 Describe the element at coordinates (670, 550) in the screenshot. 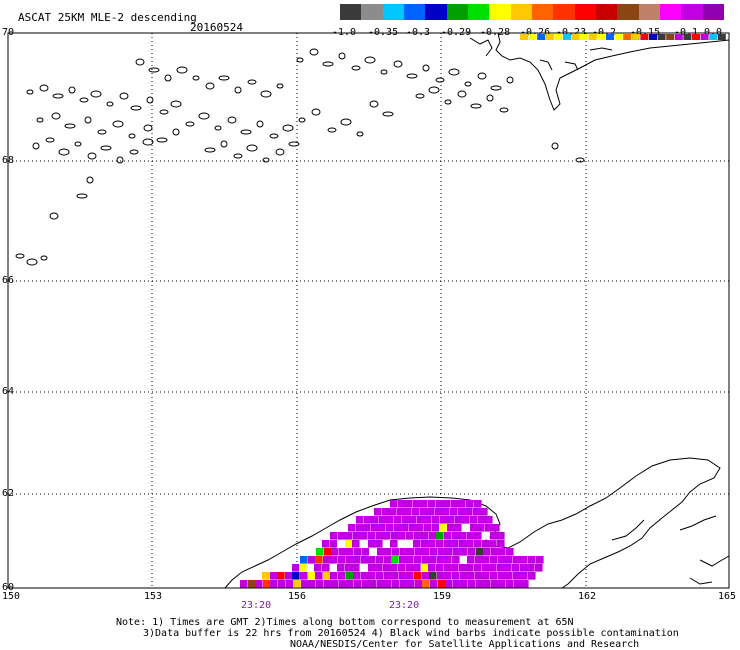

I see `coastline-south-inlet` at that location.